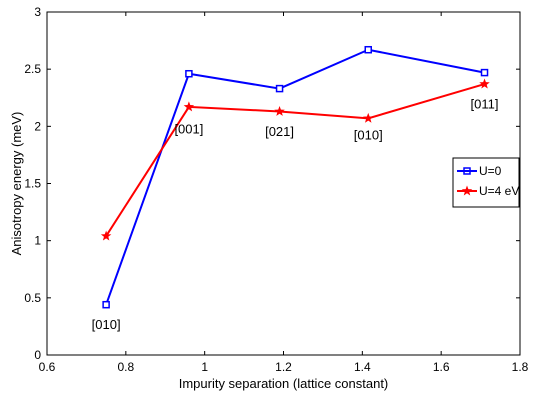 The width and height of the screenshot is (544, 396). I want to click on legend-marker-u4, so click(467, 190).